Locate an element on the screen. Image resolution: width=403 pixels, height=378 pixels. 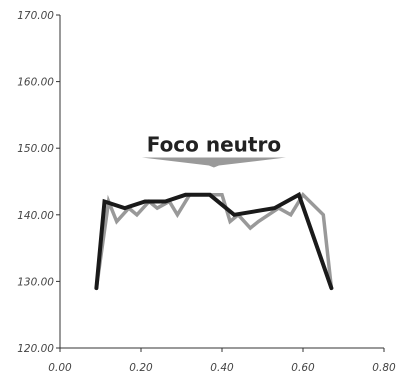
x-tick-label: 0.20 is located at coordinates (141, 368).